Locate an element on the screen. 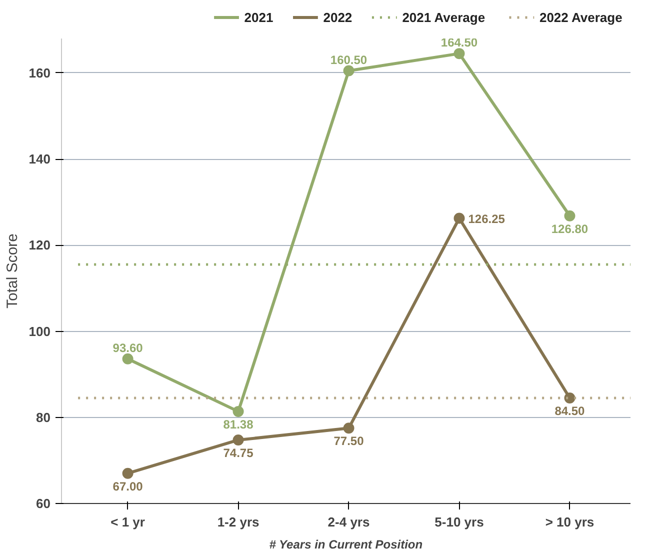 The height and width of the screenshot is (559, 647). data-label: 164.50 is located at coordinates (459, 43).